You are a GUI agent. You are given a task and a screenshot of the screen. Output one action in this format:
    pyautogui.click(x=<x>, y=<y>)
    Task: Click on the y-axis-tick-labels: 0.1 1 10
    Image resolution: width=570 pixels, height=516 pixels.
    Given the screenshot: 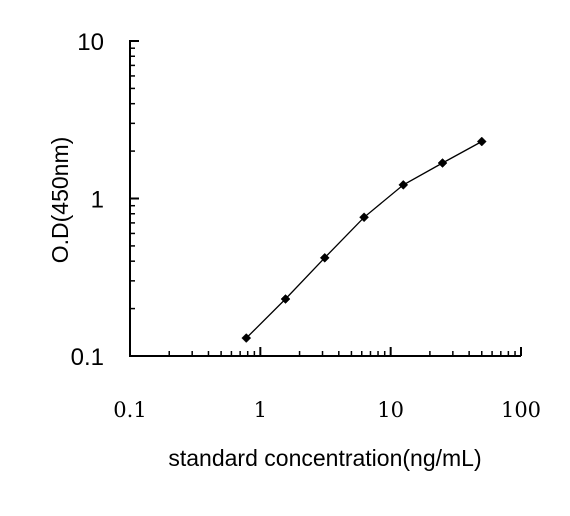 What is the action you would take?
    pyautogui.click(x=87, y=200)
    